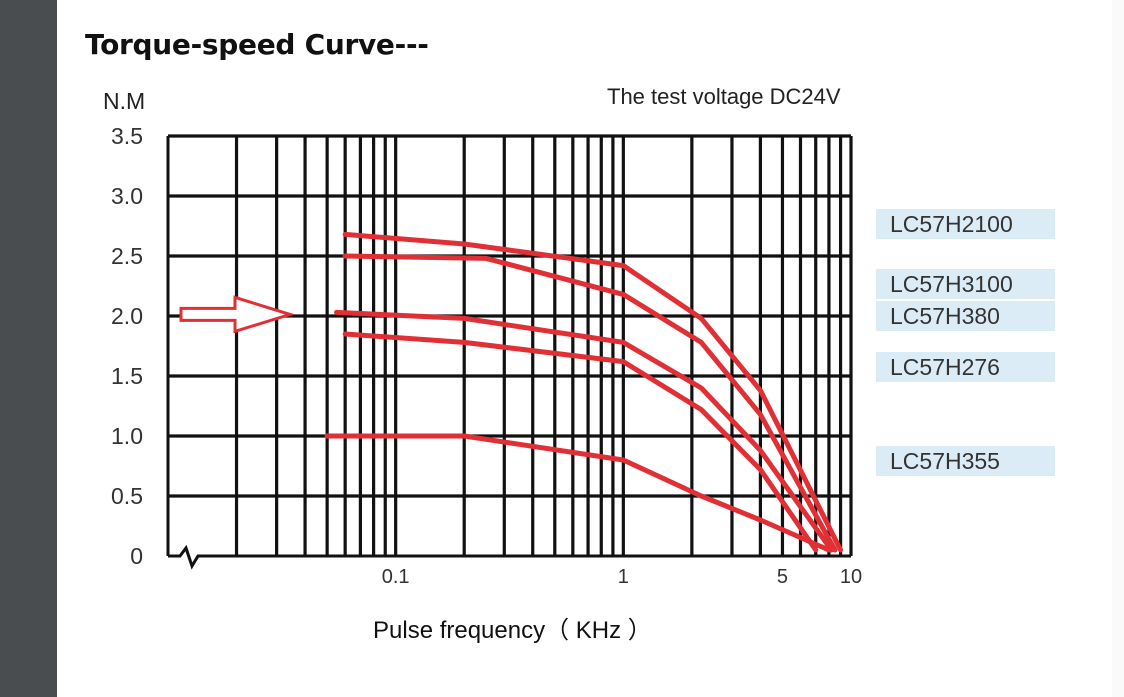 Image resolution: width=1124 pixels, height=697 pixels. What do you see at coordinates (512, 630) in the screenshot?
I see `x-axis-title: Pulse frequency（ KHz ）` at bounding box center [512, 630].